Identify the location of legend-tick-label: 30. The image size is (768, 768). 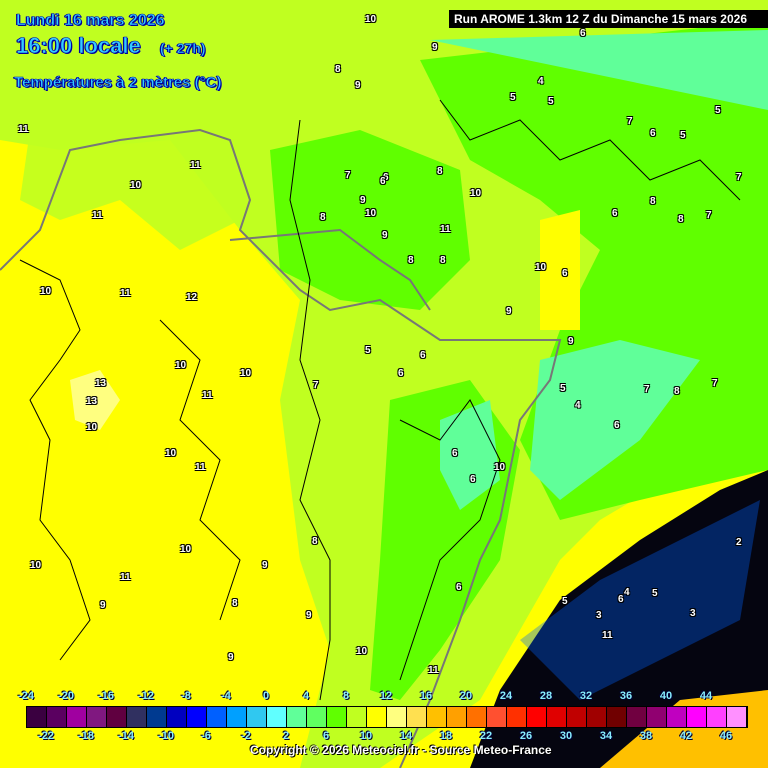
(566, 736).